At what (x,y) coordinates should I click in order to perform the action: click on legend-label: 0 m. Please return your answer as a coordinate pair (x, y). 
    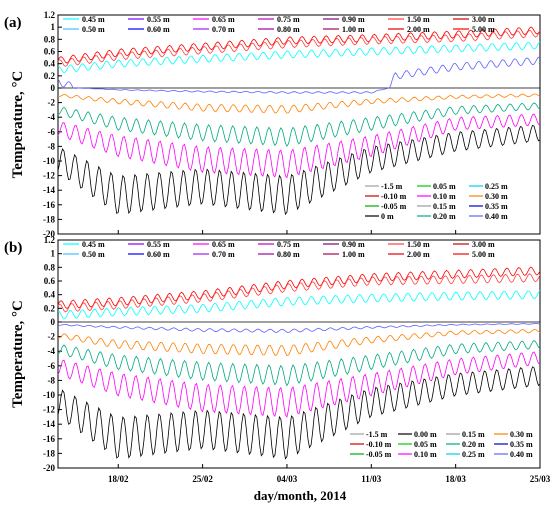
    Looking at the image, I should click on (387, 216).